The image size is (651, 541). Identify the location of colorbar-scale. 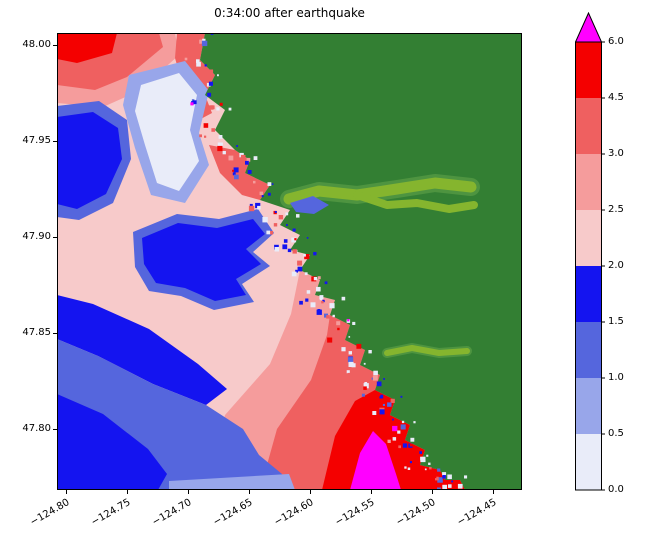
(589, 251).